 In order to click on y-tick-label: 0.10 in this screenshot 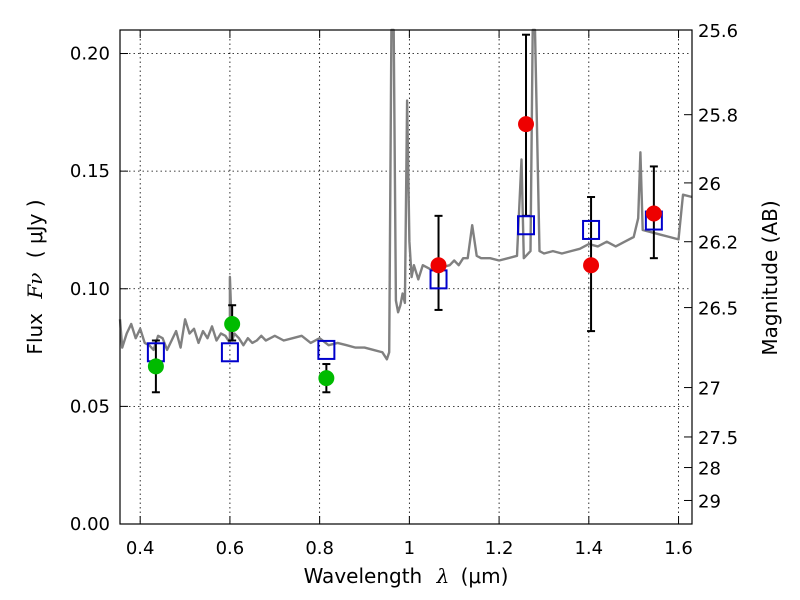, I will do `click(90, 289)`.